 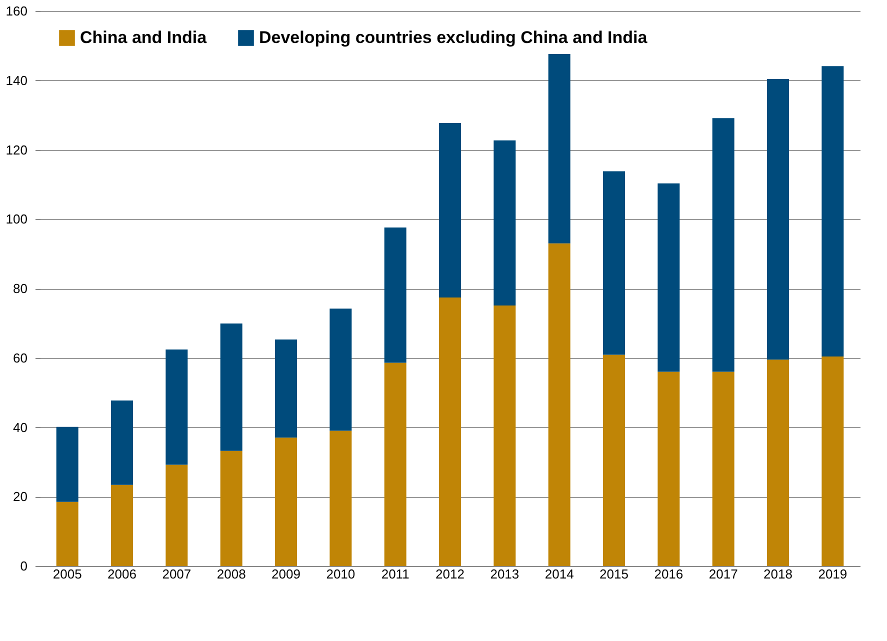 What do you see at coordinates (17, 219) in the screenshot?
I see `y-tick-label: 100` at bounding box center [17, 219].